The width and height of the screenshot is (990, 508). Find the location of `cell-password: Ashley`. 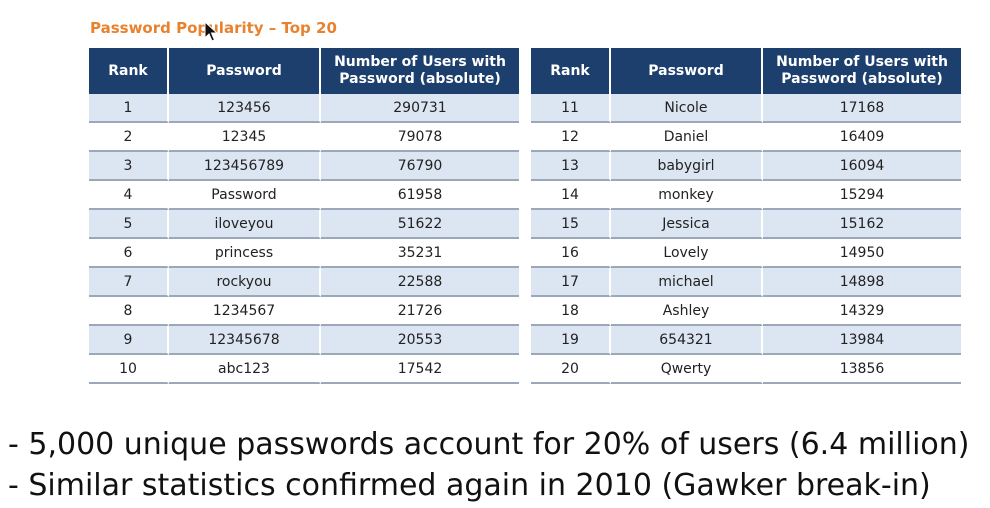

cell-password: Ashley is located at coordinates (687, 311).